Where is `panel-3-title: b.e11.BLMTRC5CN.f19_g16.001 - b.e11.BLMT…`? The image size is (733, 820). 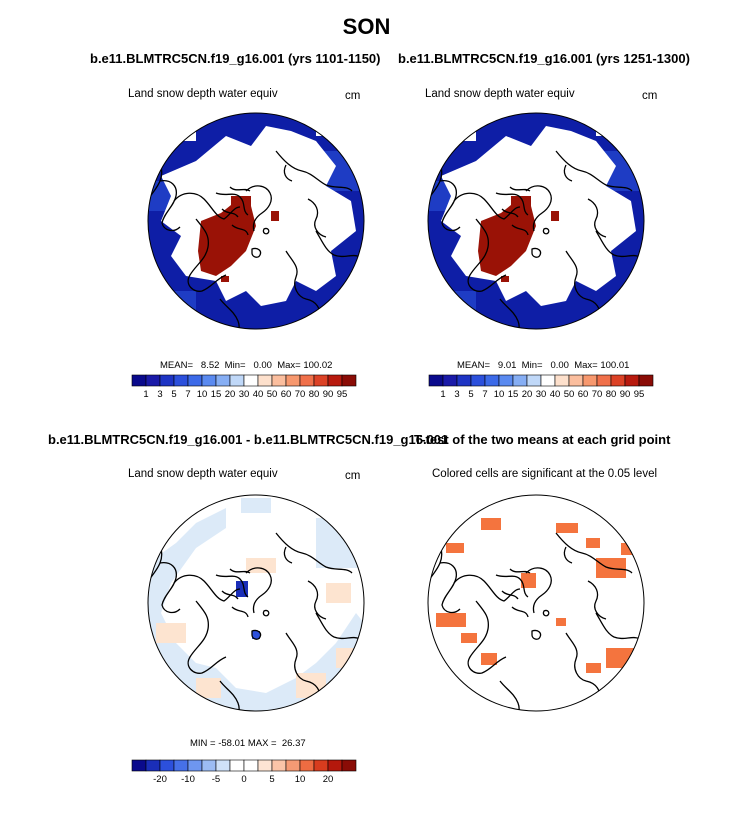
panel-3-title: b.e11.BLMTRC5CN.f19_g16.001 - b.e11.BLMT… is located at coordinates (248, 439).